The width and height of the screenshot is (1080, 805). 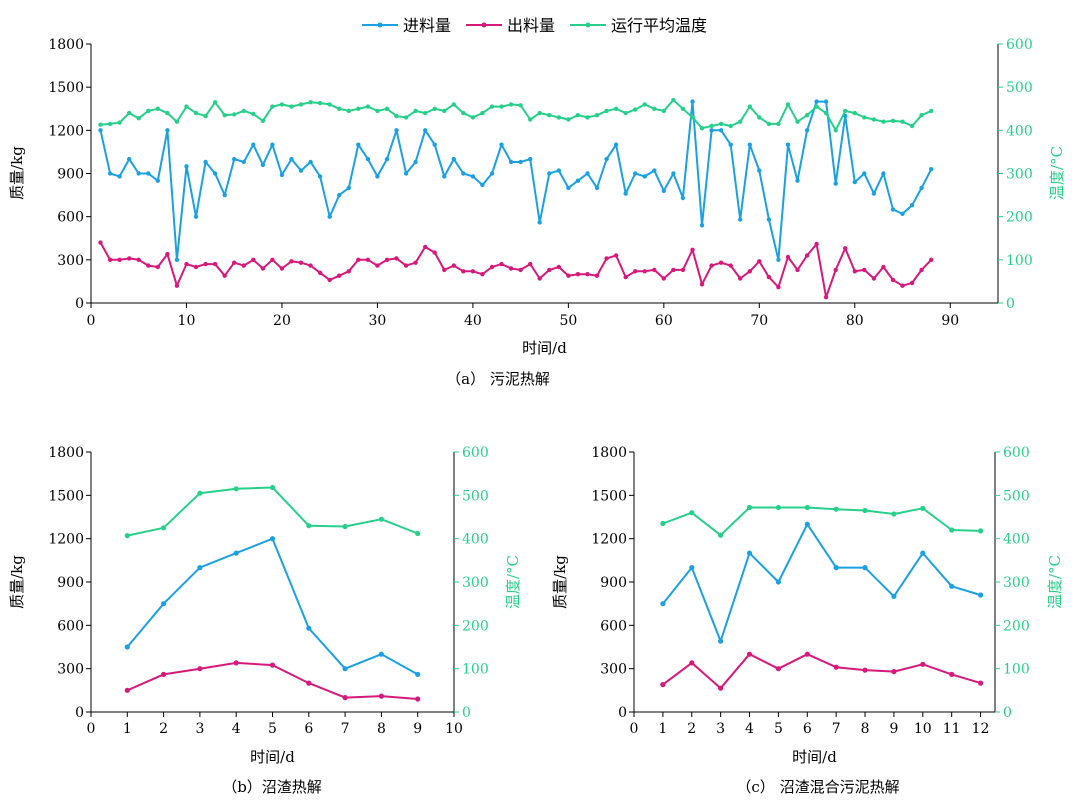 I want to click on y-tick-label-right: 600, so click(x=1019, y=45).